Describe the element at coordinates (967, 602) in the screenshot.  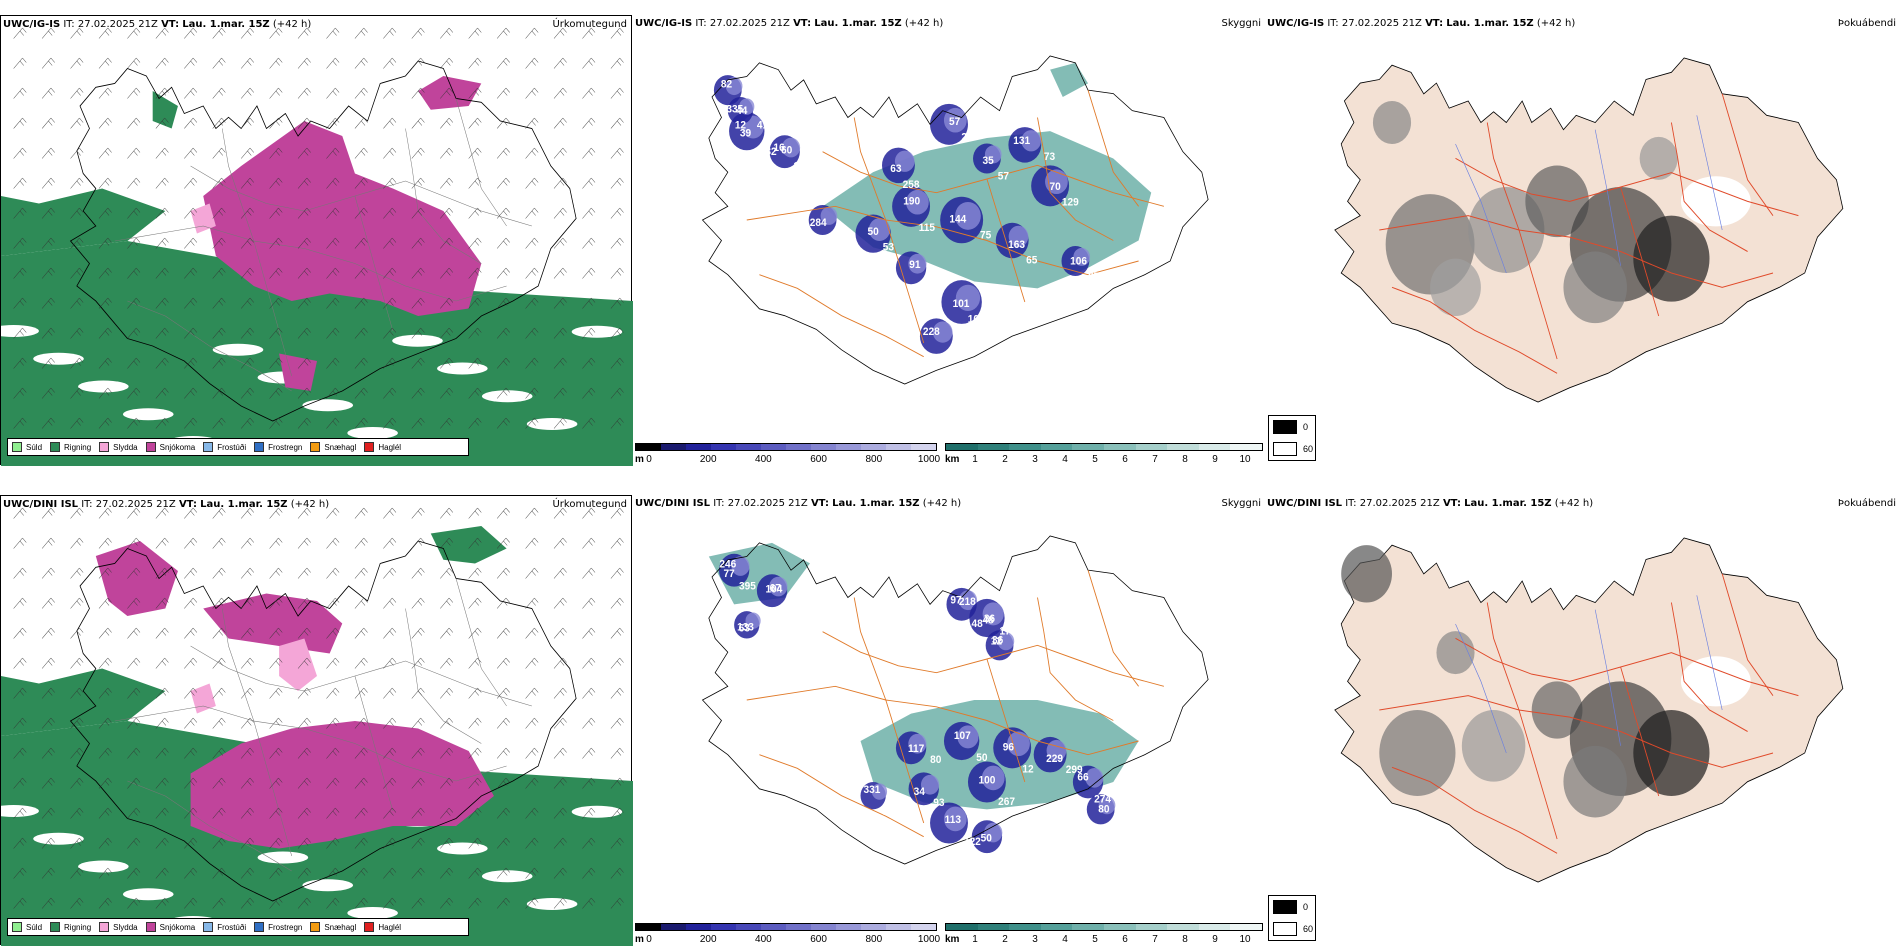
I see `cloud-base-value: 218` at that location.